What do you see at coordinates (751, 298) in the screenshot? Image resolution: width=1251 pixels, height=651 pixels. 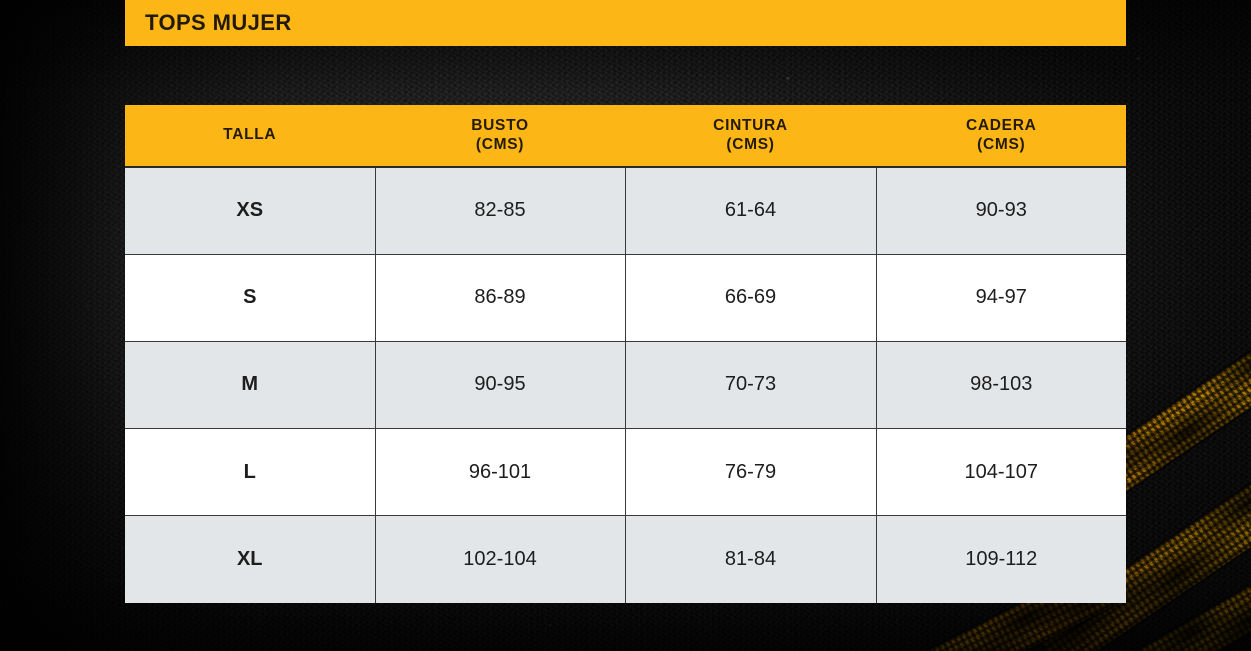 I see `table-cell-cintura: 66-69` at bounding box center [751, 298].